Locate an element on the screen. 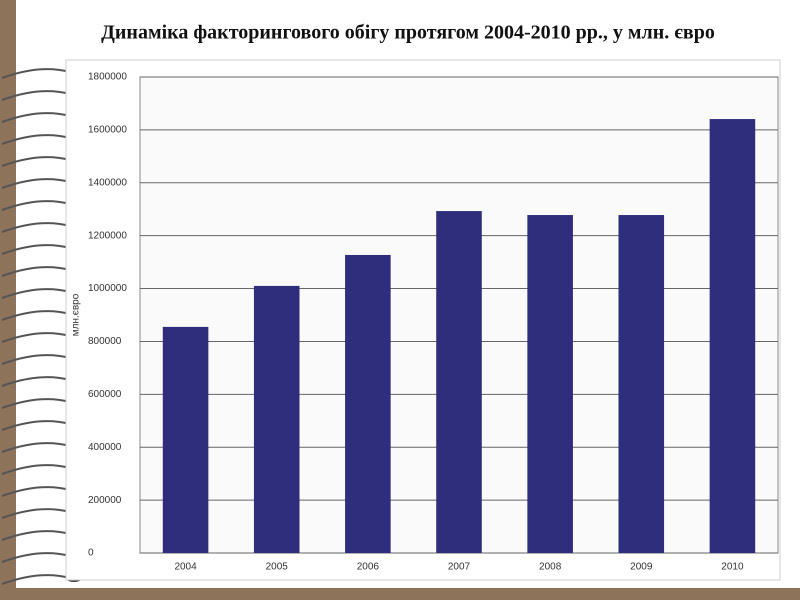 Image resolution: width=800 pixels, height=600 pixels. y-tick-label: 1400000 is located at coordinates (107, 182).